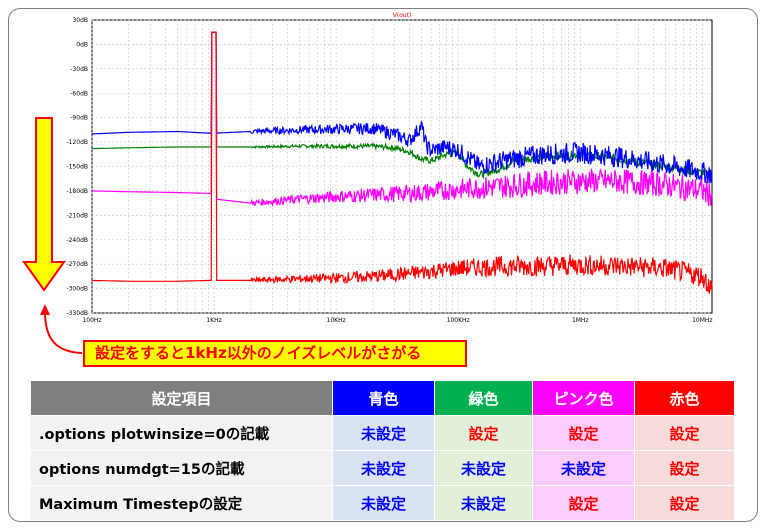  What do you see at coordinates (402, 15) in the screenshot?
I see `chart-title: V(out)` at bounding box center [402, 15].